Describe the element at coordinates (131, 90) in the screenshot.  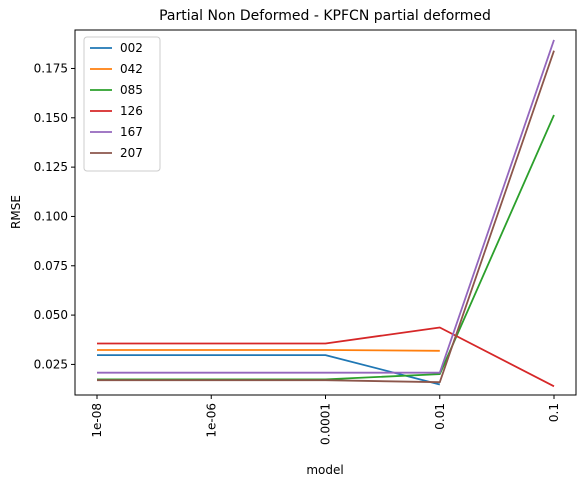
I see `legend-label: 085` at that location.